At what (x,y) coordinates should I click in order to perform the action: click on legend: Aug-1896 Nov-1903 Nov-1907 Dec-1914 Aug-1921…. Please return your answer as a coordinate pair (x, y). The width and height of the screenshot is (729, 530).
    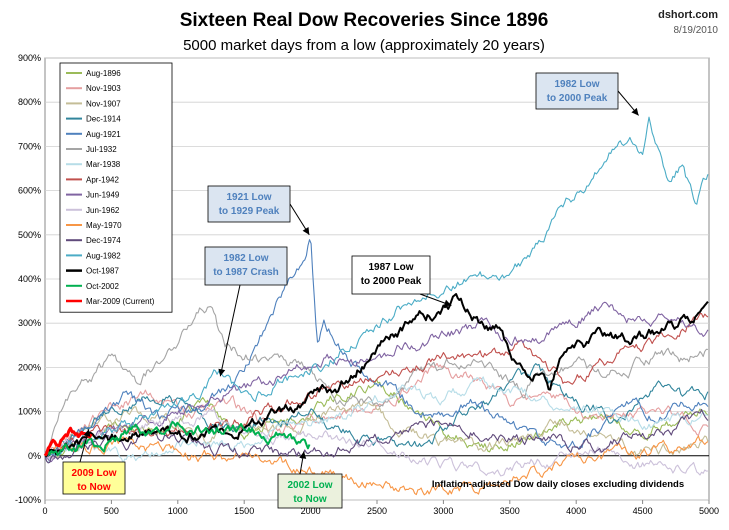
    Looking at the image, I should click on (116, 187).